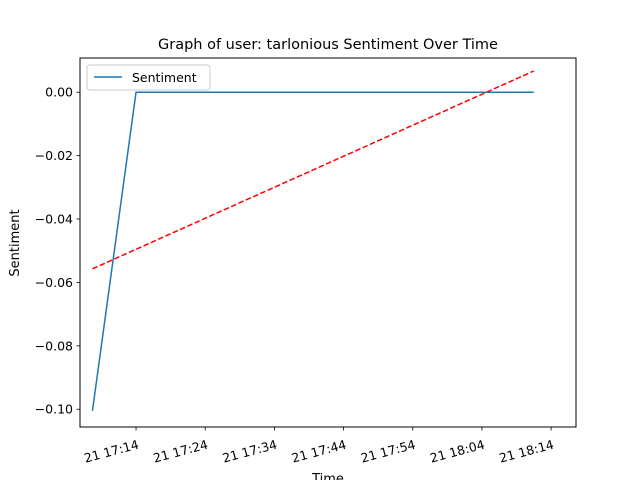 The height and width of the screenshot is (480, 640). What do you see at coordinates (54, 282) in the screenshot?
I see `y-tick-label: −0.06` at bounding box center [54, 282].